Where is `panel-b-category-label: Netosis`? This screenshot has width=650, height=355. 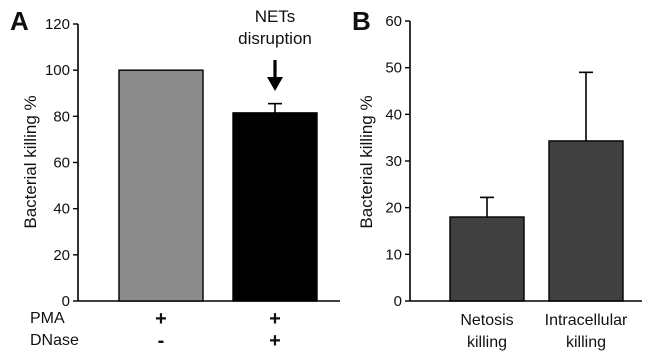
panel-b-category-label: Netosis is located at coordinates (486, 320).